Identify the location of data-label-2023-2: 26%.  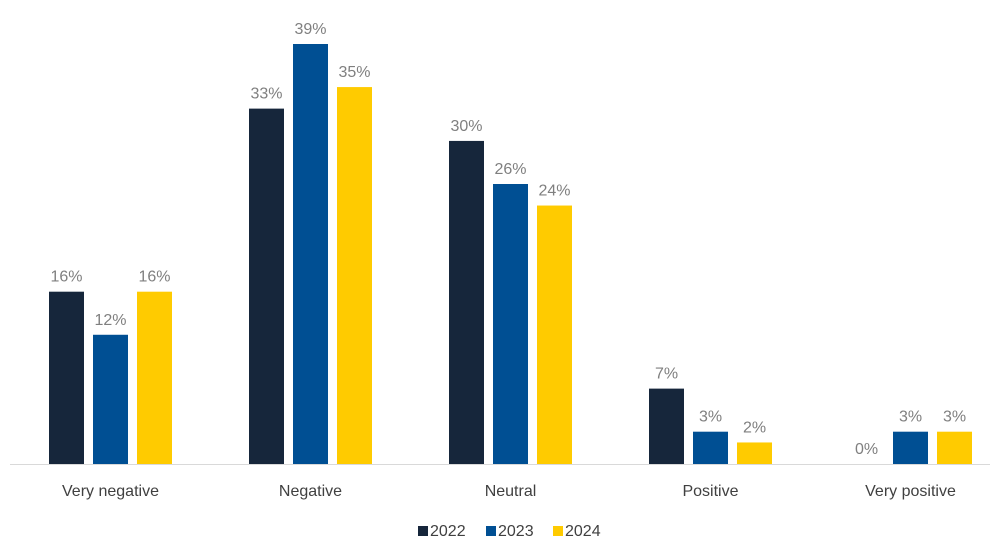
(510, 169).